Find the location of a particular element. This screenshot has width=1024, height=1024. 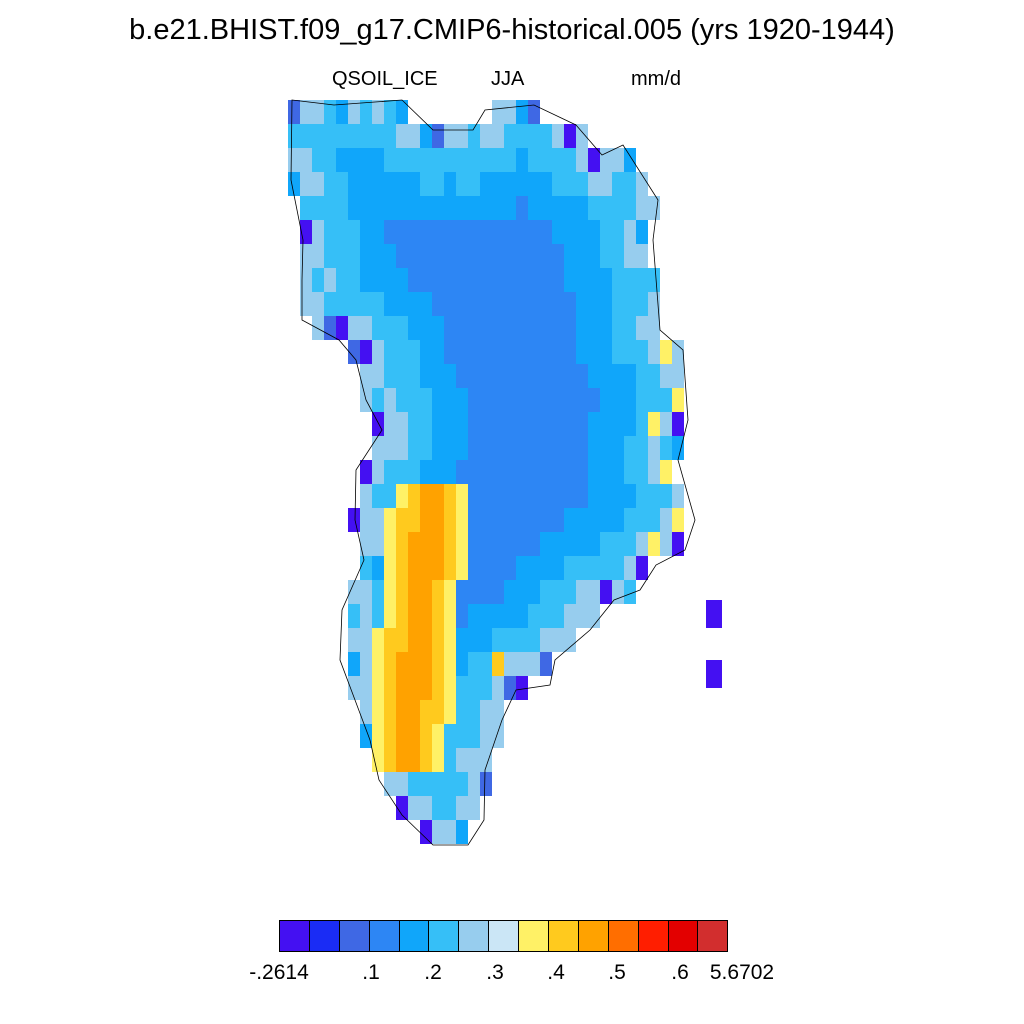

units-label: mm/d is located at coordinates (656, 79).